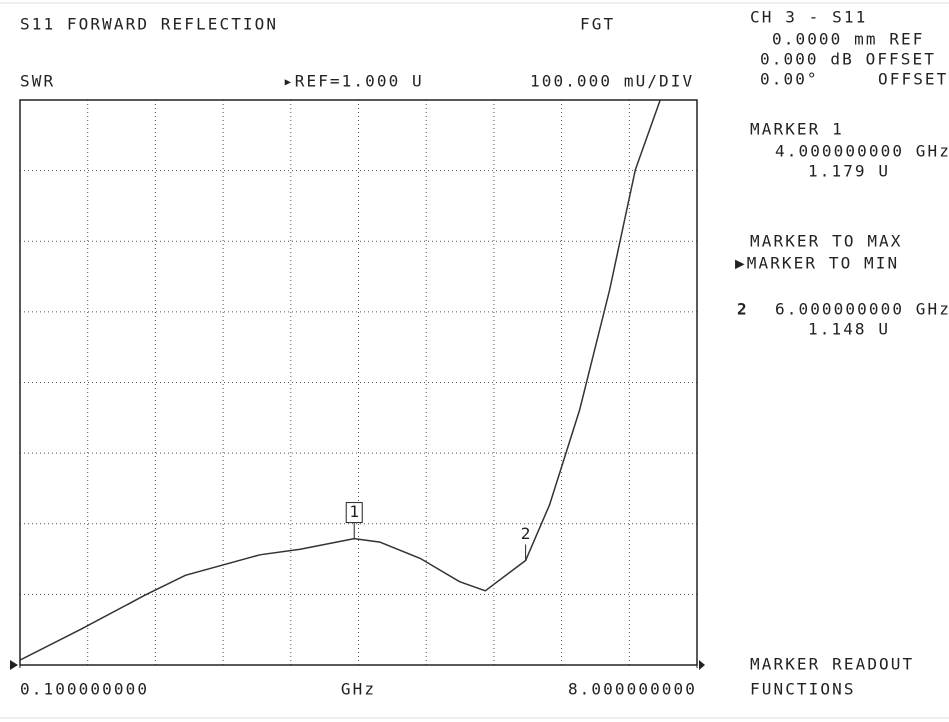  Describe the element at coordinates (862, 151) in the screenshot. I see `marker1-freq: 4.000000000 GHz` at that location.